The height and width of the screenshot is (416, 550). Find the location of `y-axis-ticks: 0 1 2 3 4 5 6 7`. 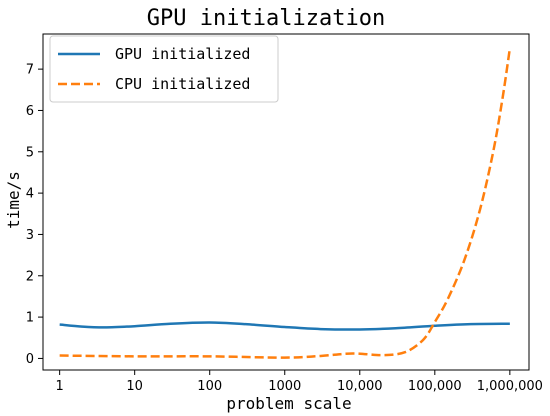

y-axis-ticks: 0 1 2 3 4 5 6 7 is located at coordinates (34, 215).